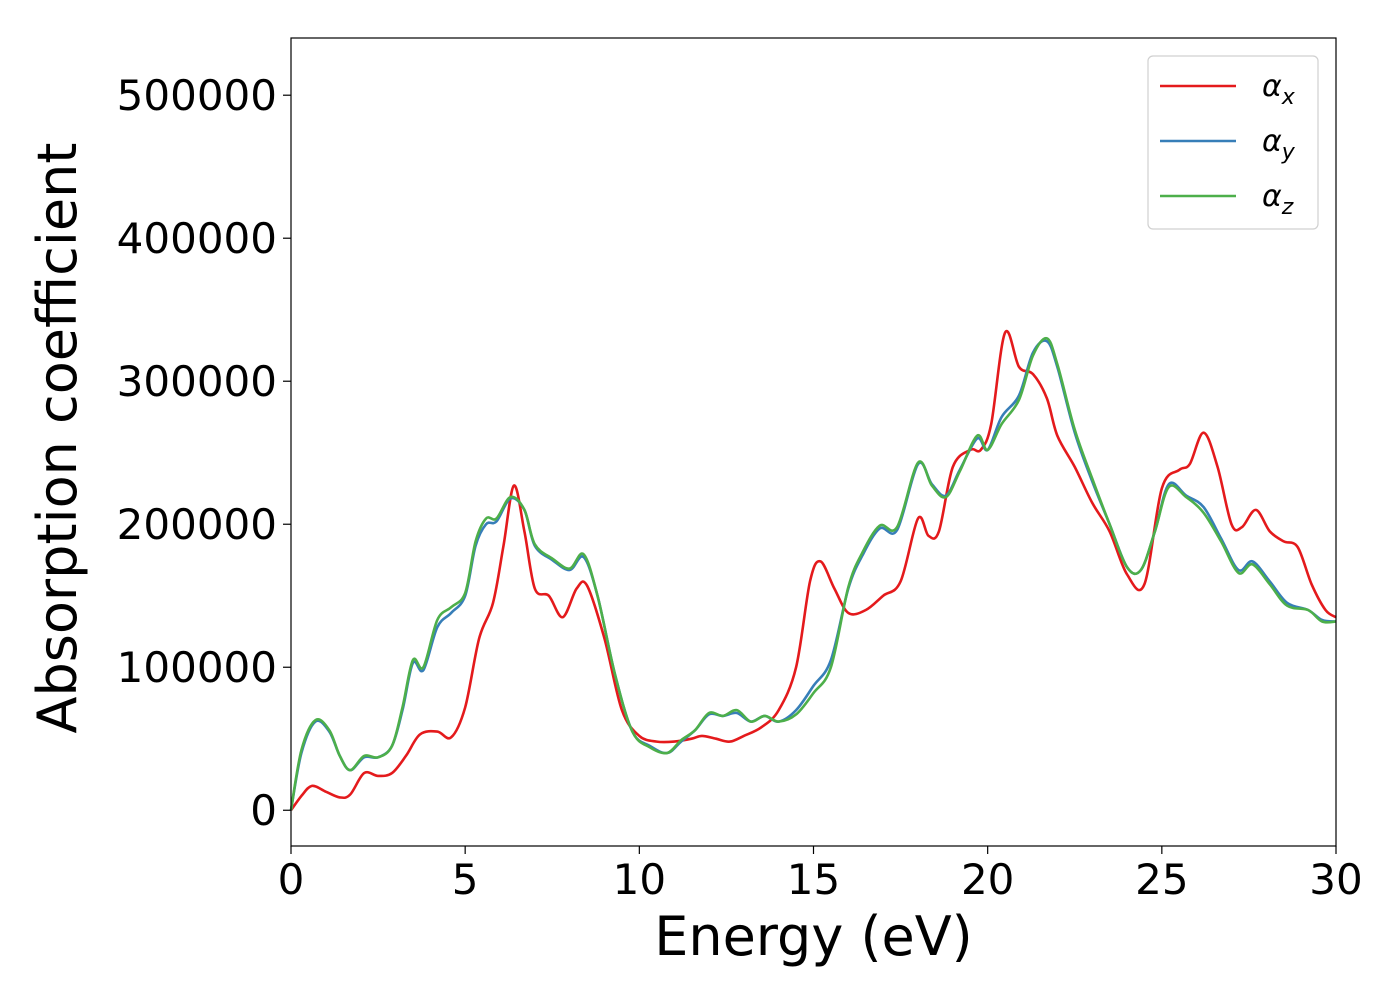 The image size is (1400, 1000). I want to click on y-tick-label: 0, so click(263, 810).